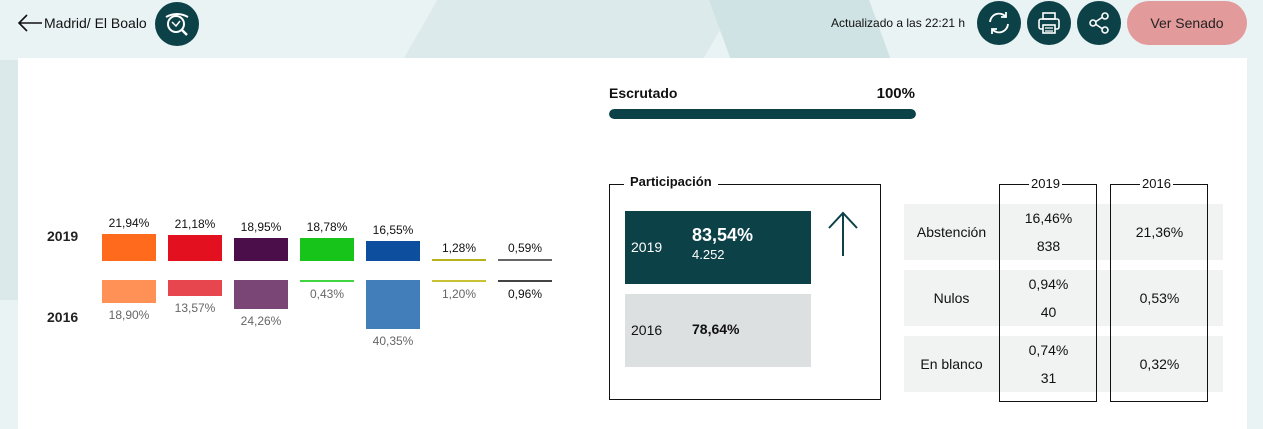  Describe the element at coordinates (30, 23) in the screenshot. I see `back-arrow-icon` at that location.